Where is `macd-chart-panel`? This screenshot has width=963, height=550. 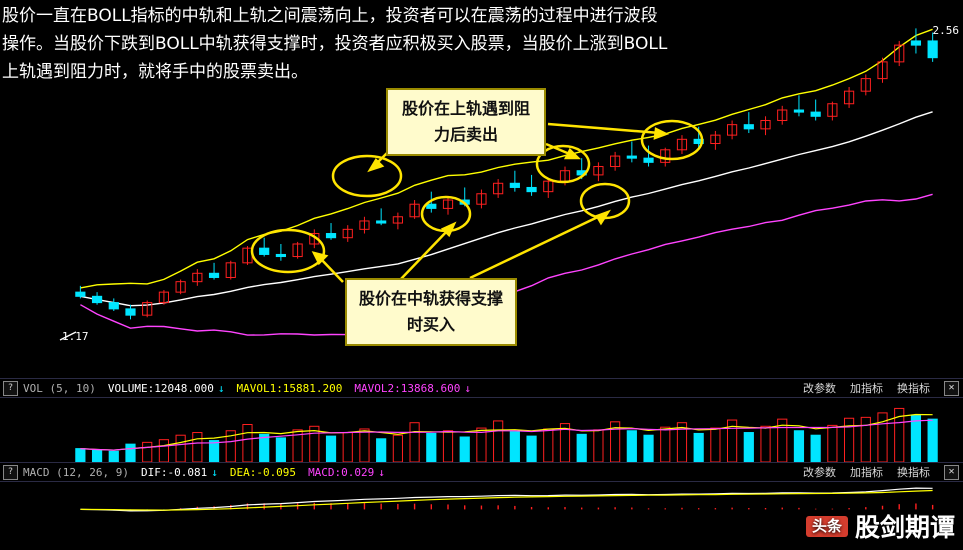 macd-chart-panel is located at coordinates (481, 515).